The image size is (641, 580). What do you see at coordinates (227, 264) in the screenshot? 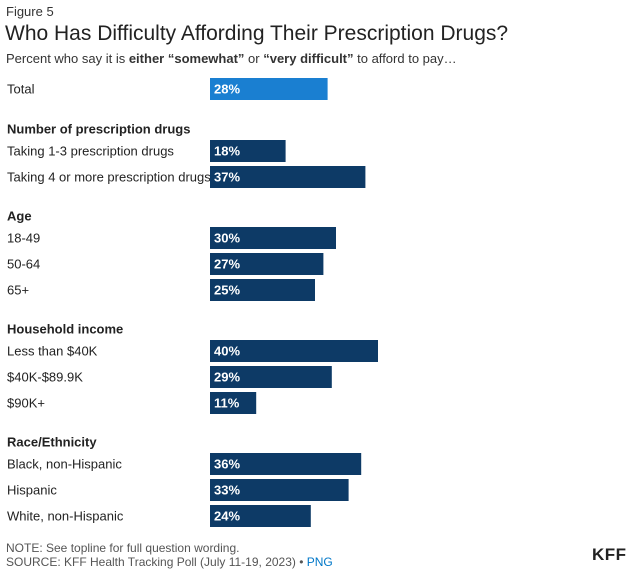
I see `data-label: 27%` at bounding box center [227, 264].